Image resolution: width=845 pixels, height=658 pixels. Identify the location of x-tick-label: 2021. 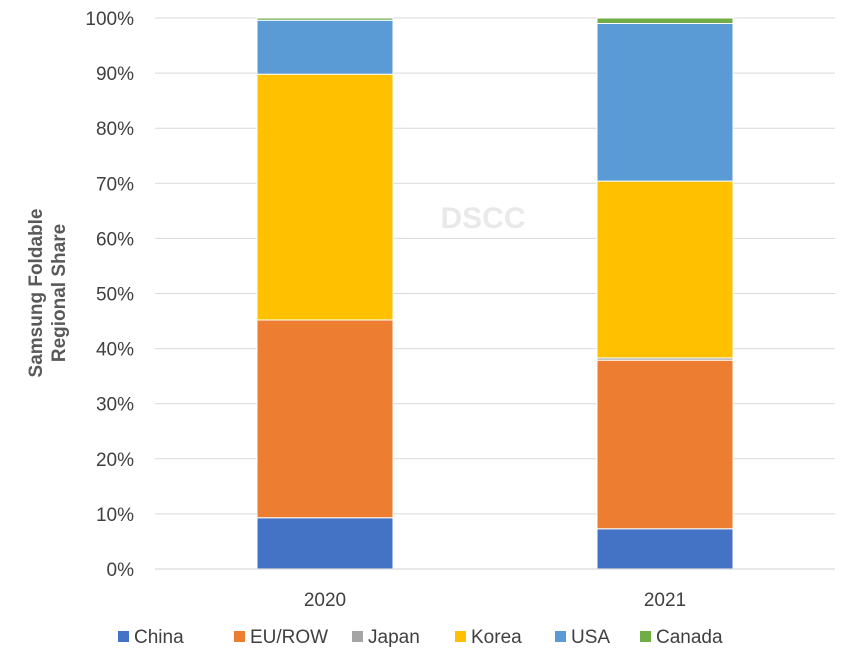
(665, 600).